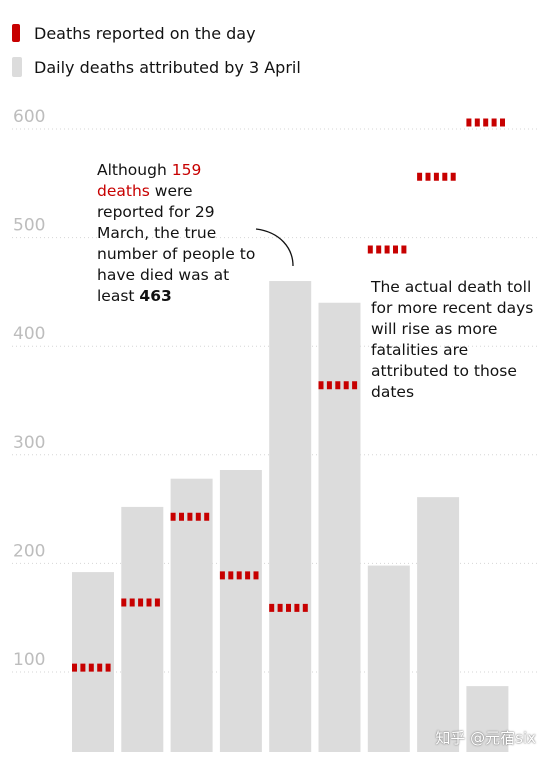 Image resolution: width=550 pixels, height=758 pixels. I want to click on y-tick-label: 600, so click(29, 117).